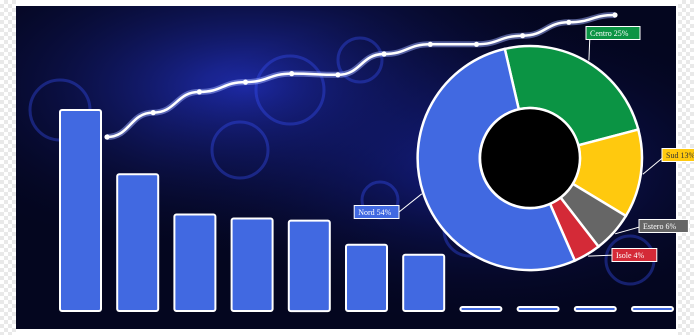  I want to click on donut-label-3: Estero 6%, so click(651, 227).